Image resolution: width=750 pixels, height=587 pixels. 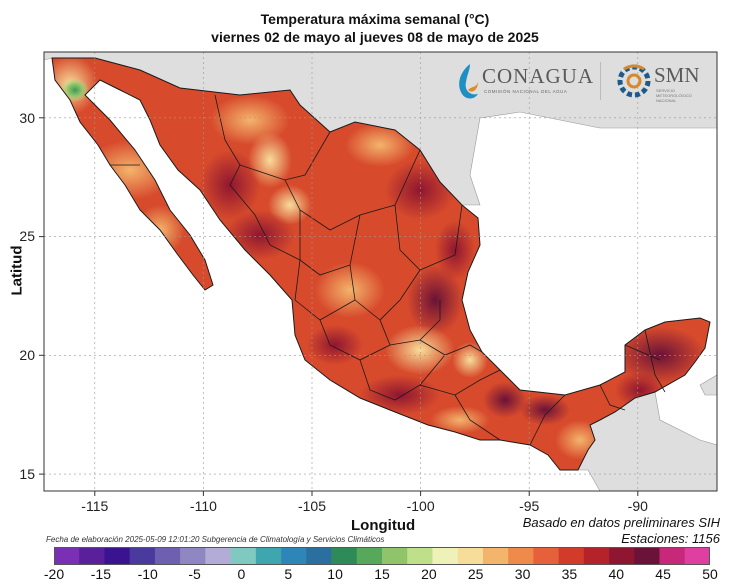 What do you see at coordinates (194, 574) in the screenshot?
I see `colorbar-label: -5` at bounding box center [194, 574].